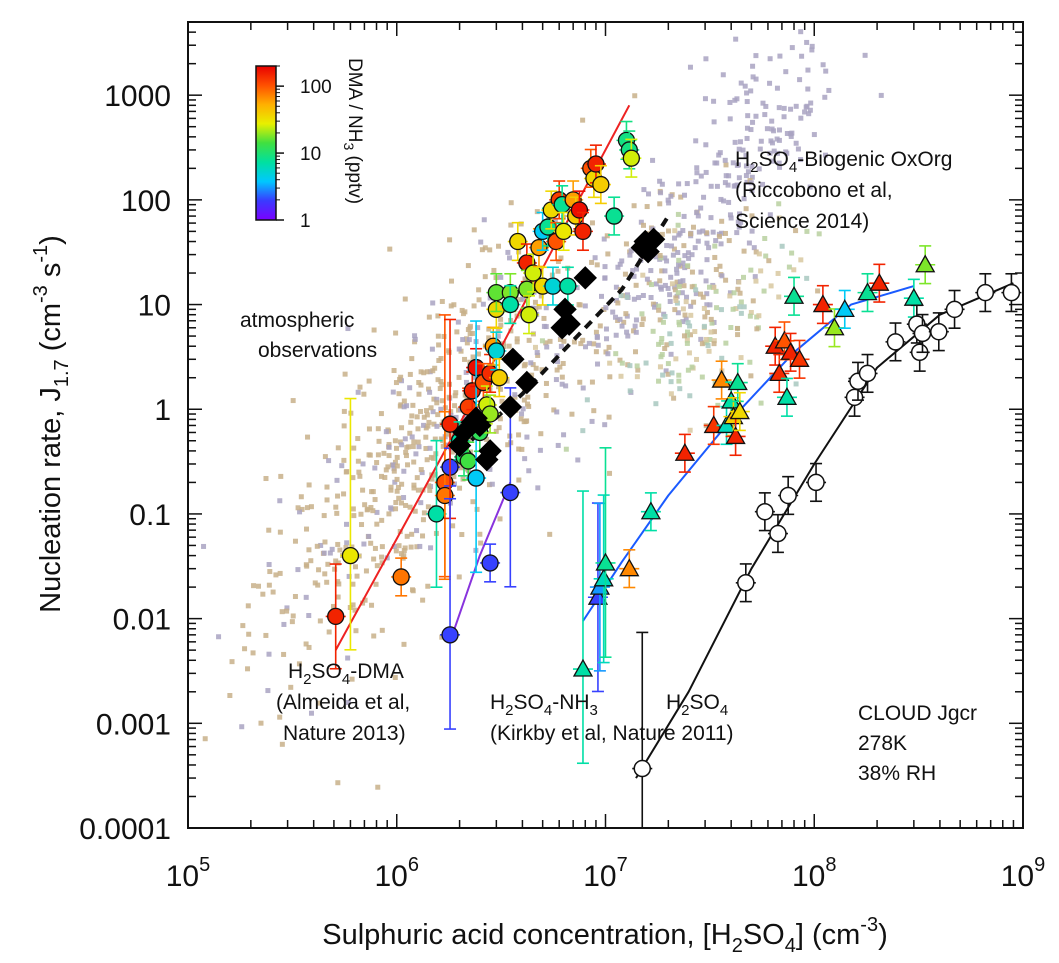 Image resolution: width=1059 pixels, height=963 pixels. What do you see at coordinates (350, 555) in the screenshot?
I see `data-point-circle` at bounding box center [350, 555].